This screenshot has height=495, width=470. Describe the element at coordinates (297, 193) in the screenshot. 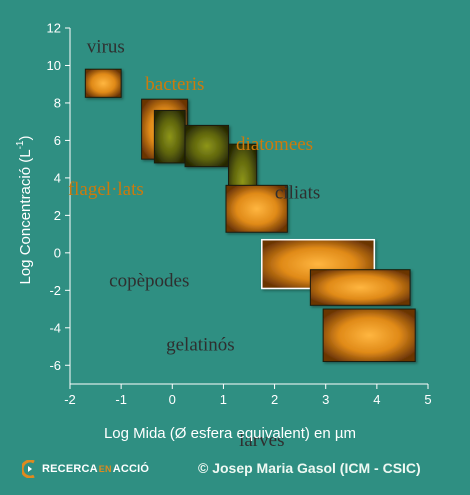

I see `group-label: ciliats` at that location.